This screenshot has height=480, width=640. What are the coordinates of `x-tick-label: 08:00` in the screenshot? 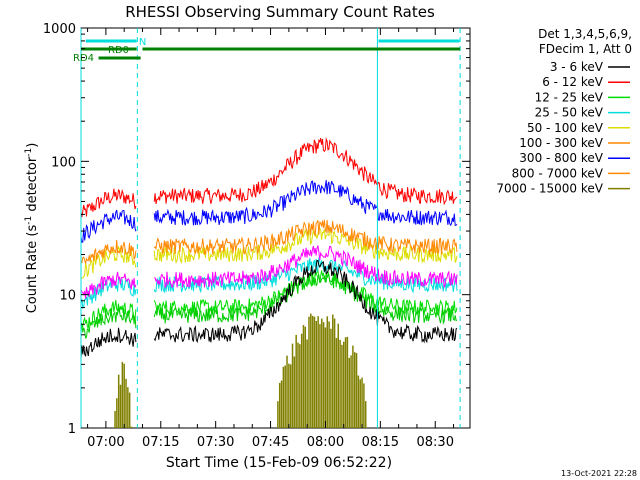 It's located at (325, 442).